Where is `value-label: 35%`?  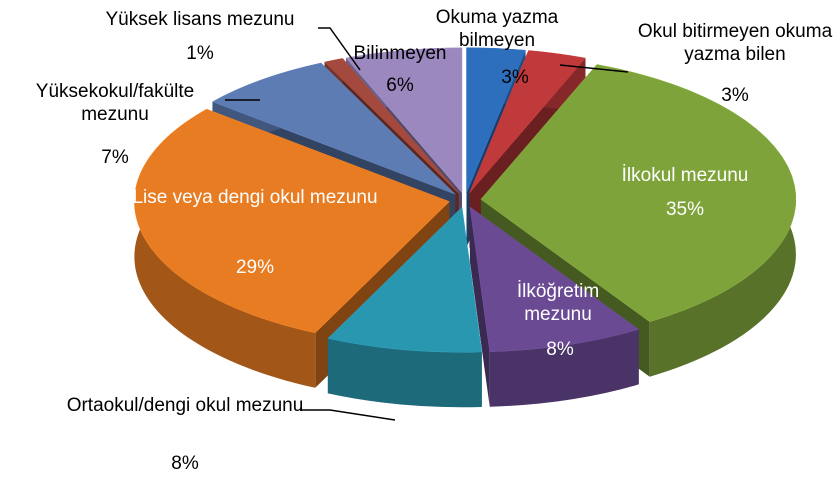 value-label: 35% is located at coordinates (685, 209).